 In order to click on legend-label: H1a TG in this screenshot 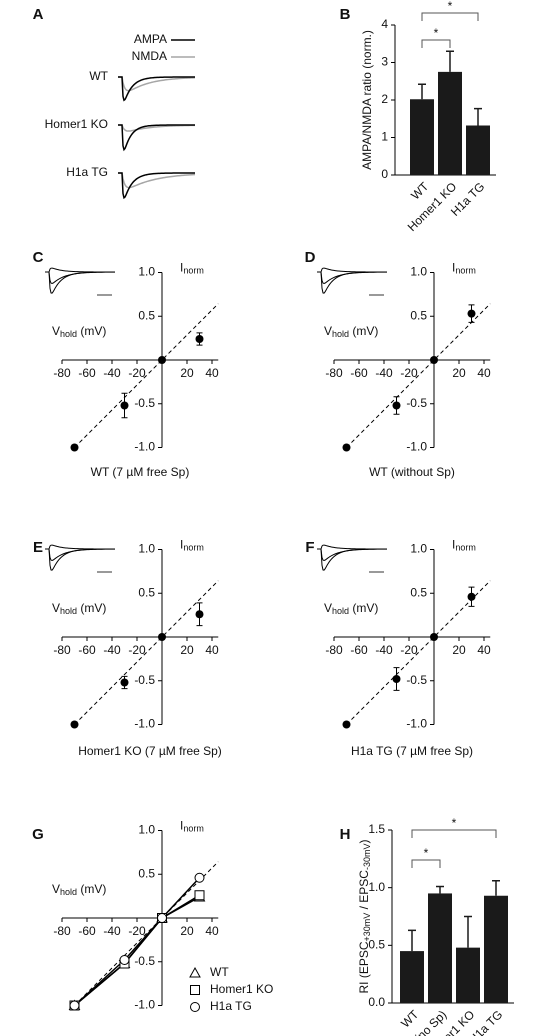, I will do `click(231, 1006)`.